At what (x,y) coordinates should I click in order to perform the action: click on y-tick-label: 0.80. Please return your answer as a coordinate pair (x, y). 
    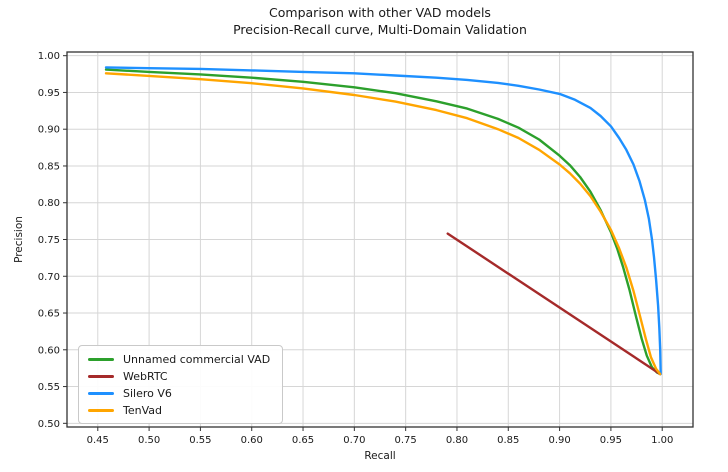
    Looking at the image, I should click on (49, 203).